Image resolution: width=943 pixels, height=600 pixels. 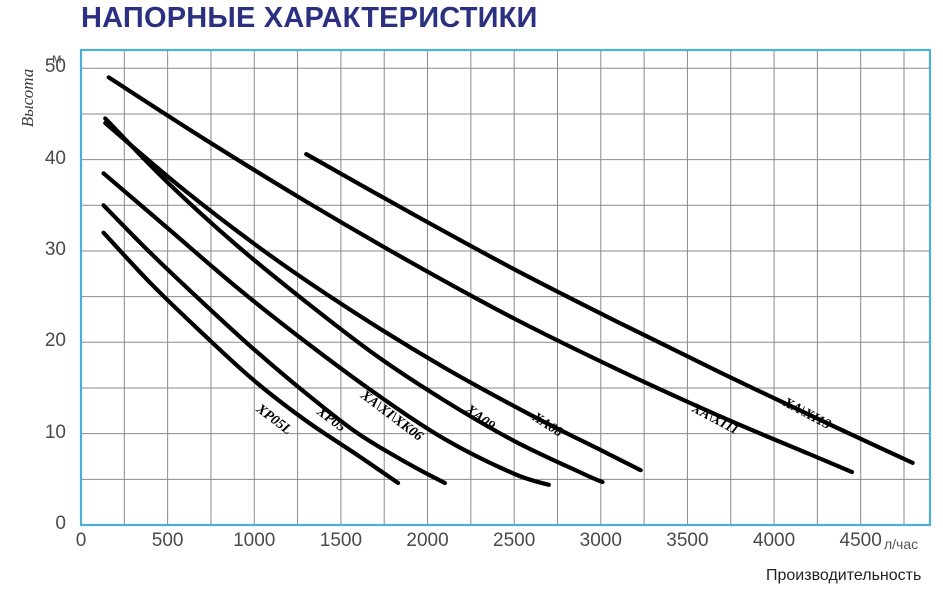 I want to click on curve-label: XA\XI\XK06, so click(x=391, y=415).